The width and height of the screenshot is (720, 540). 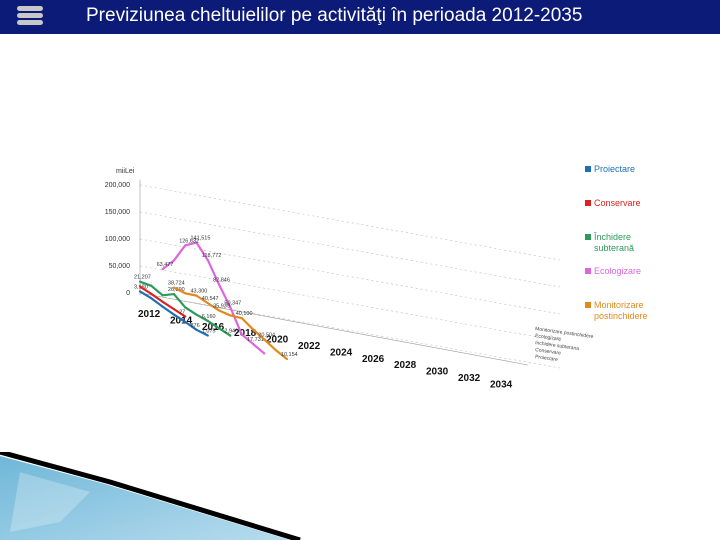 I want to click on y-tick-label: 150,000, so click(x=117, y=212).